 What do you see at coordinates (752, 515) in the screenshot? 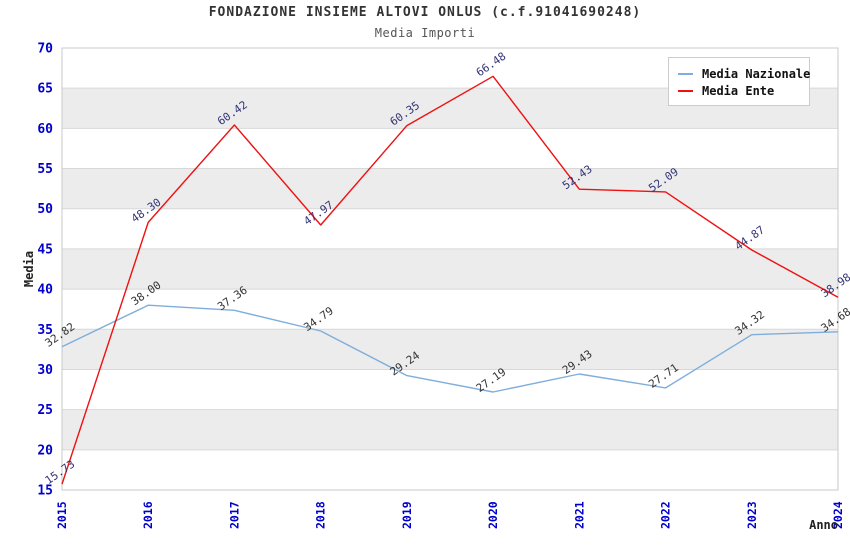
I see `x-tick-label: 2023` at bounding box center [752, 515].